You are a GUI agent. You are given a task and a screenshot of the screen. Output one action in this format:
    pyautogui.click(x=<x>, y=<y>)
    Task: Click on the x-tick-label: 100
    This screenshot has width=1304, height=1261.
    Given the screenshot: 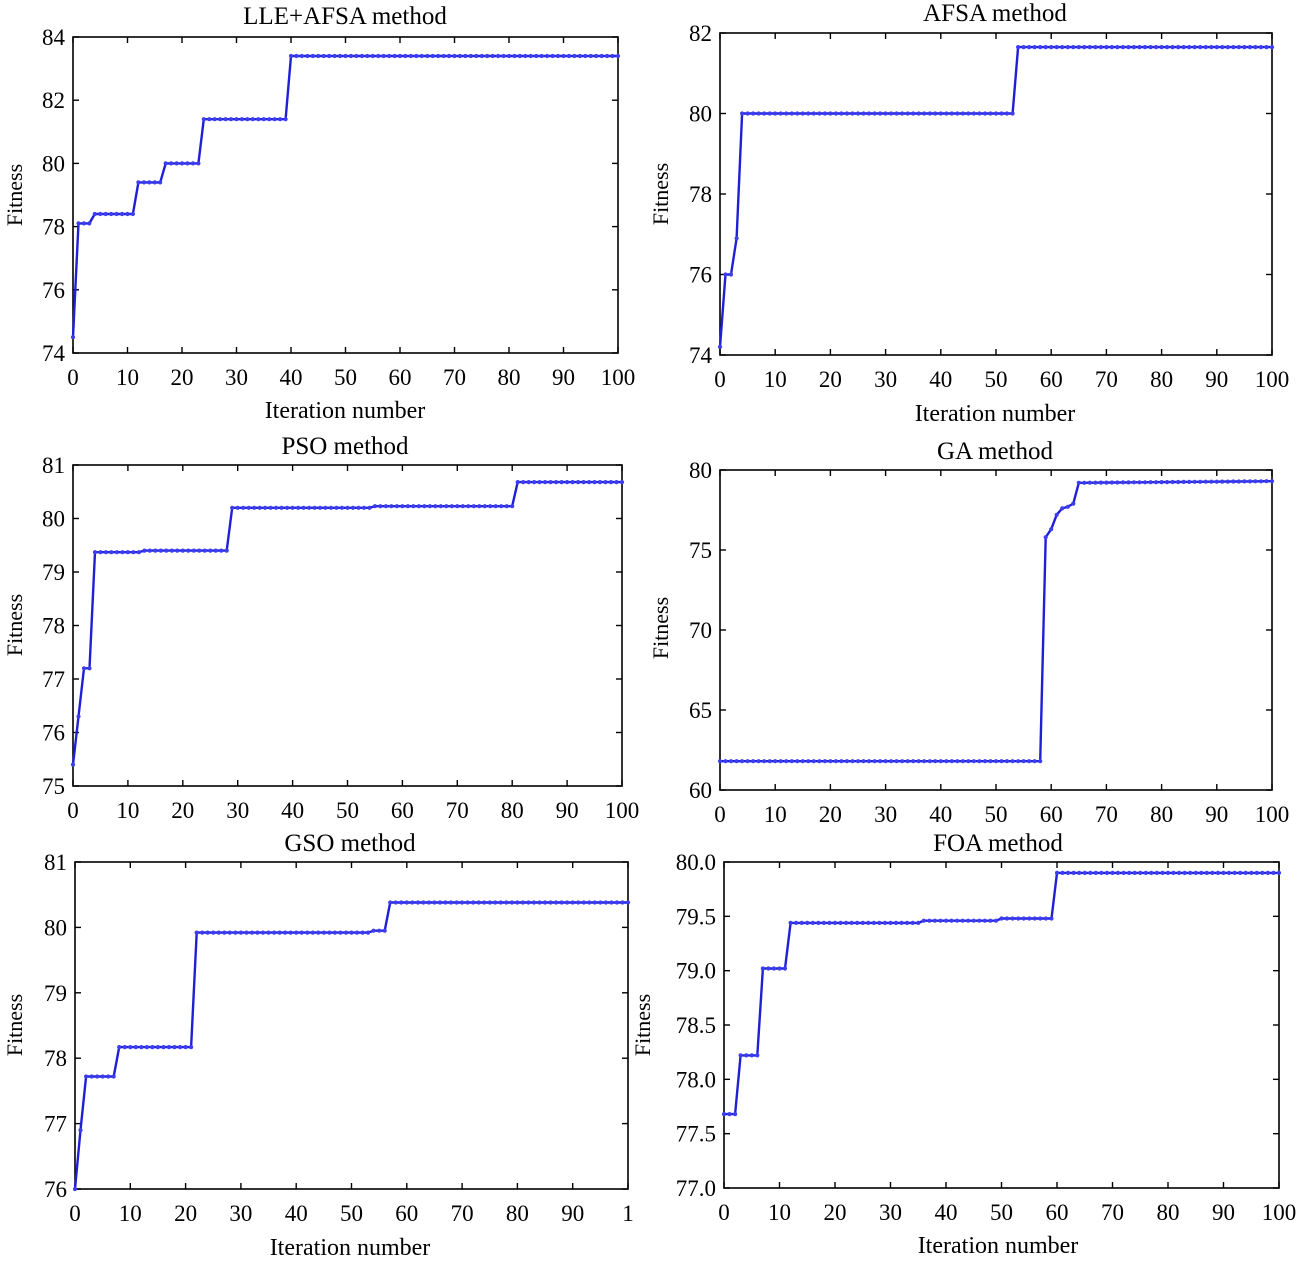 What is the action you would take?
    pyautogui.click(x=1272, y=814)
    